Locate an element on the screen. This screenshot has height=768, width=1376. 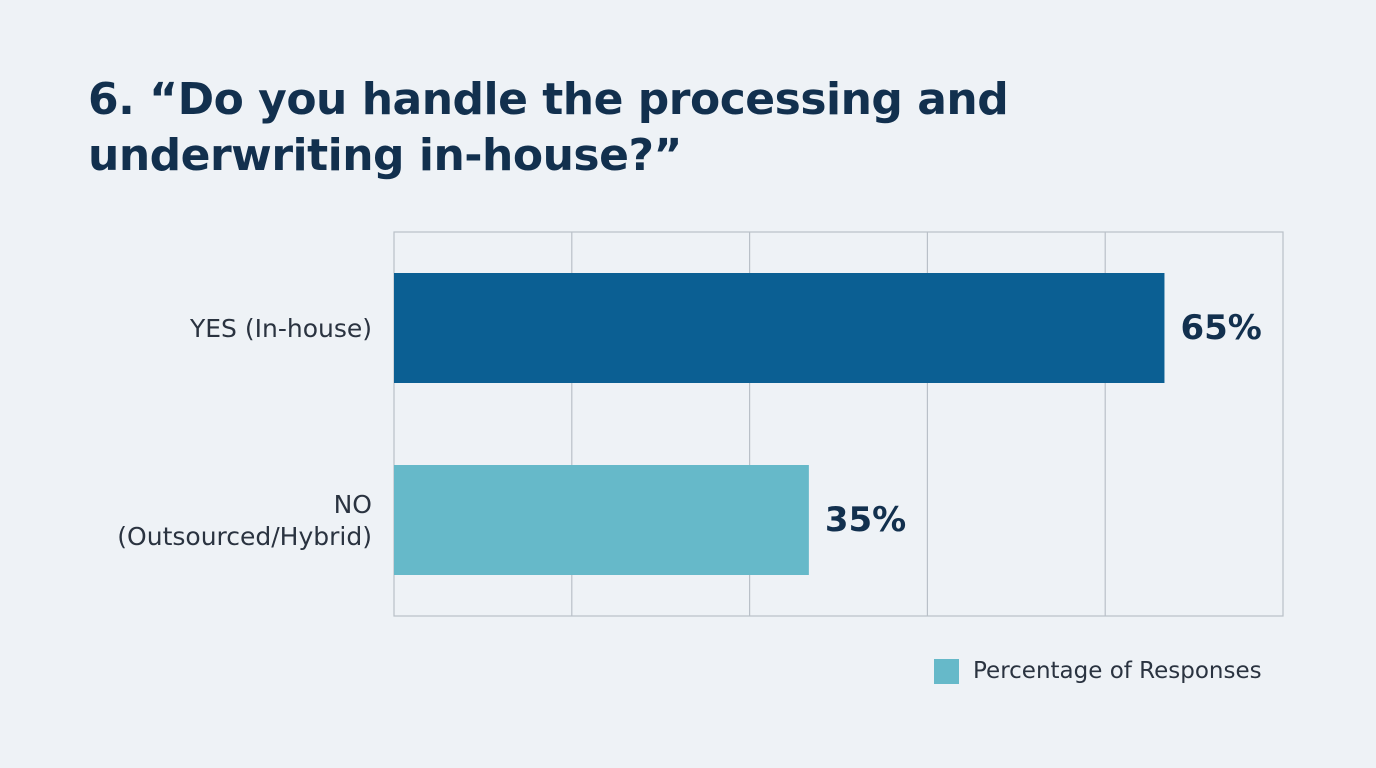
value-label: 65% is located at coordinates (1220, 328).